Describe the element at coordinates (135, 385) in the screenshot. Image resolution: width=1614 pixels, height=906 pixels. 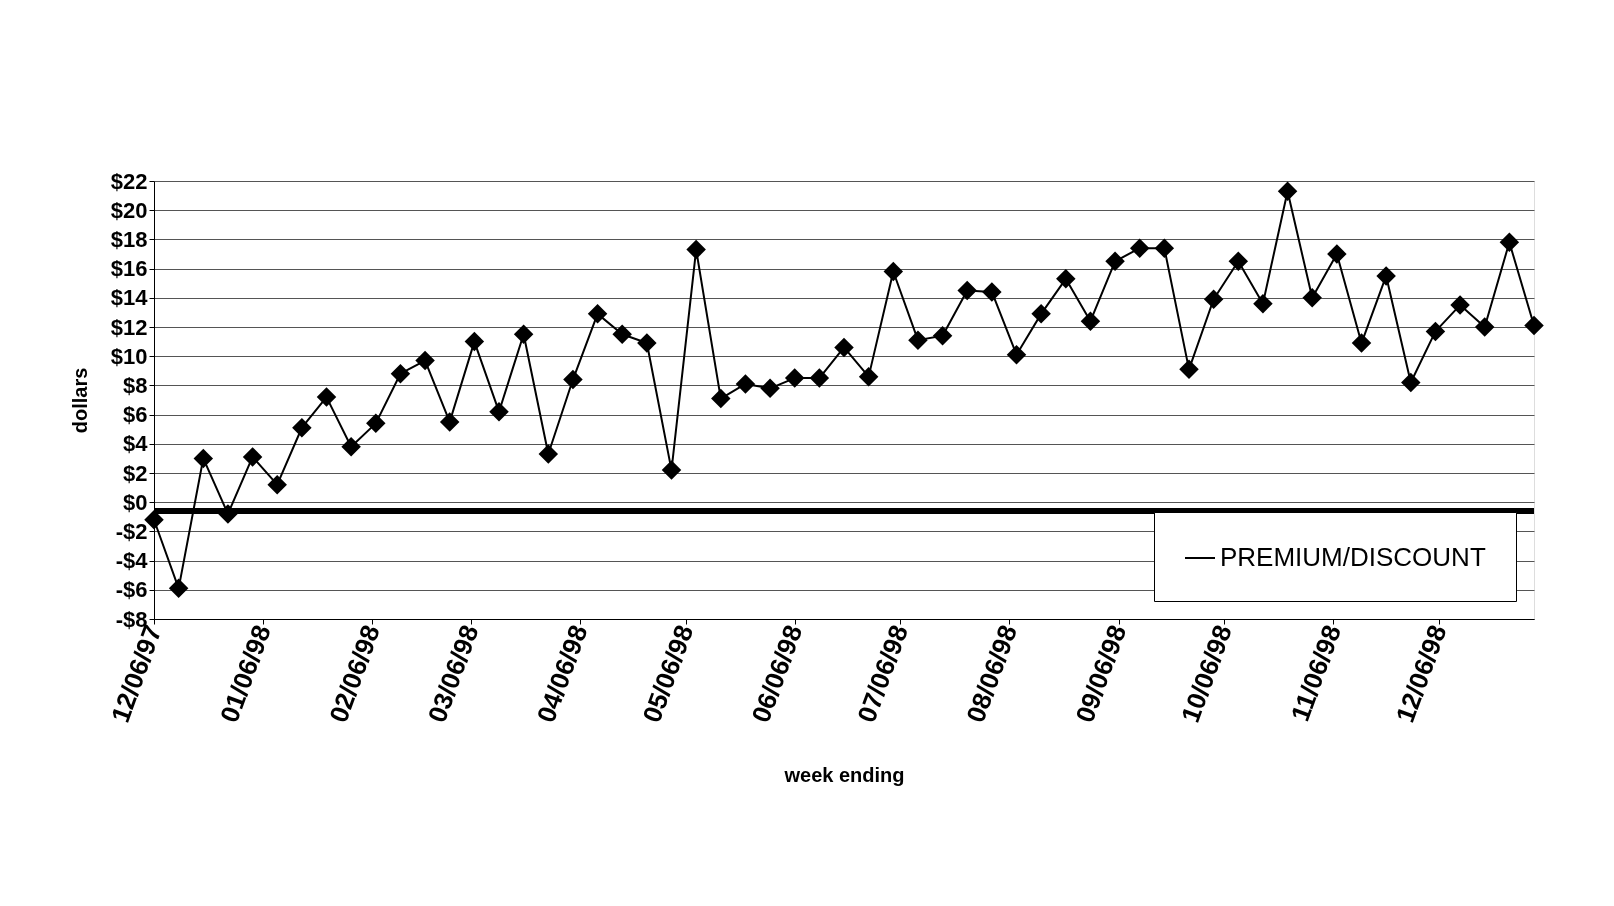
I see `y-tick-label: $8` at that location.